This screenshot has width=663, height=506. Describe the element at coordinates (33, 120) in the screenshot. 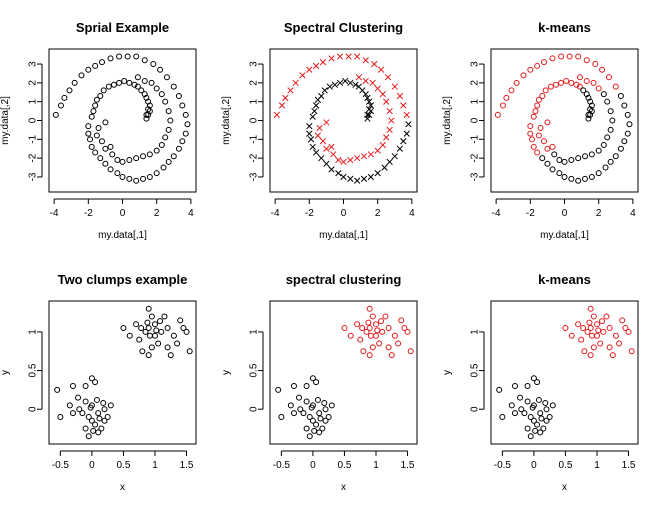

I see `y-tick-label: 0` at that location.